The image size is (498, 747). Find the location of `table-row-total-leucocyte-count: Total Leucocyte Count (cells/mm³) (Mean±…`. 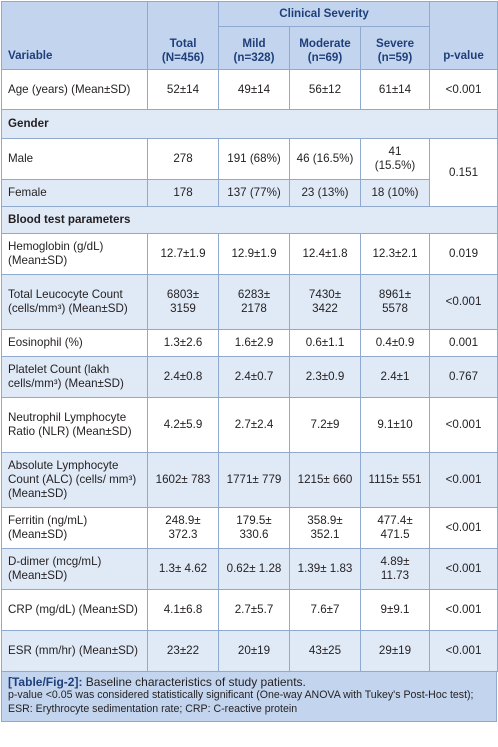

table-row-total-leucocyte-count: Total Leucocyte Count (cells/mm³) (Mean±… is located at coordinates (249, 302).